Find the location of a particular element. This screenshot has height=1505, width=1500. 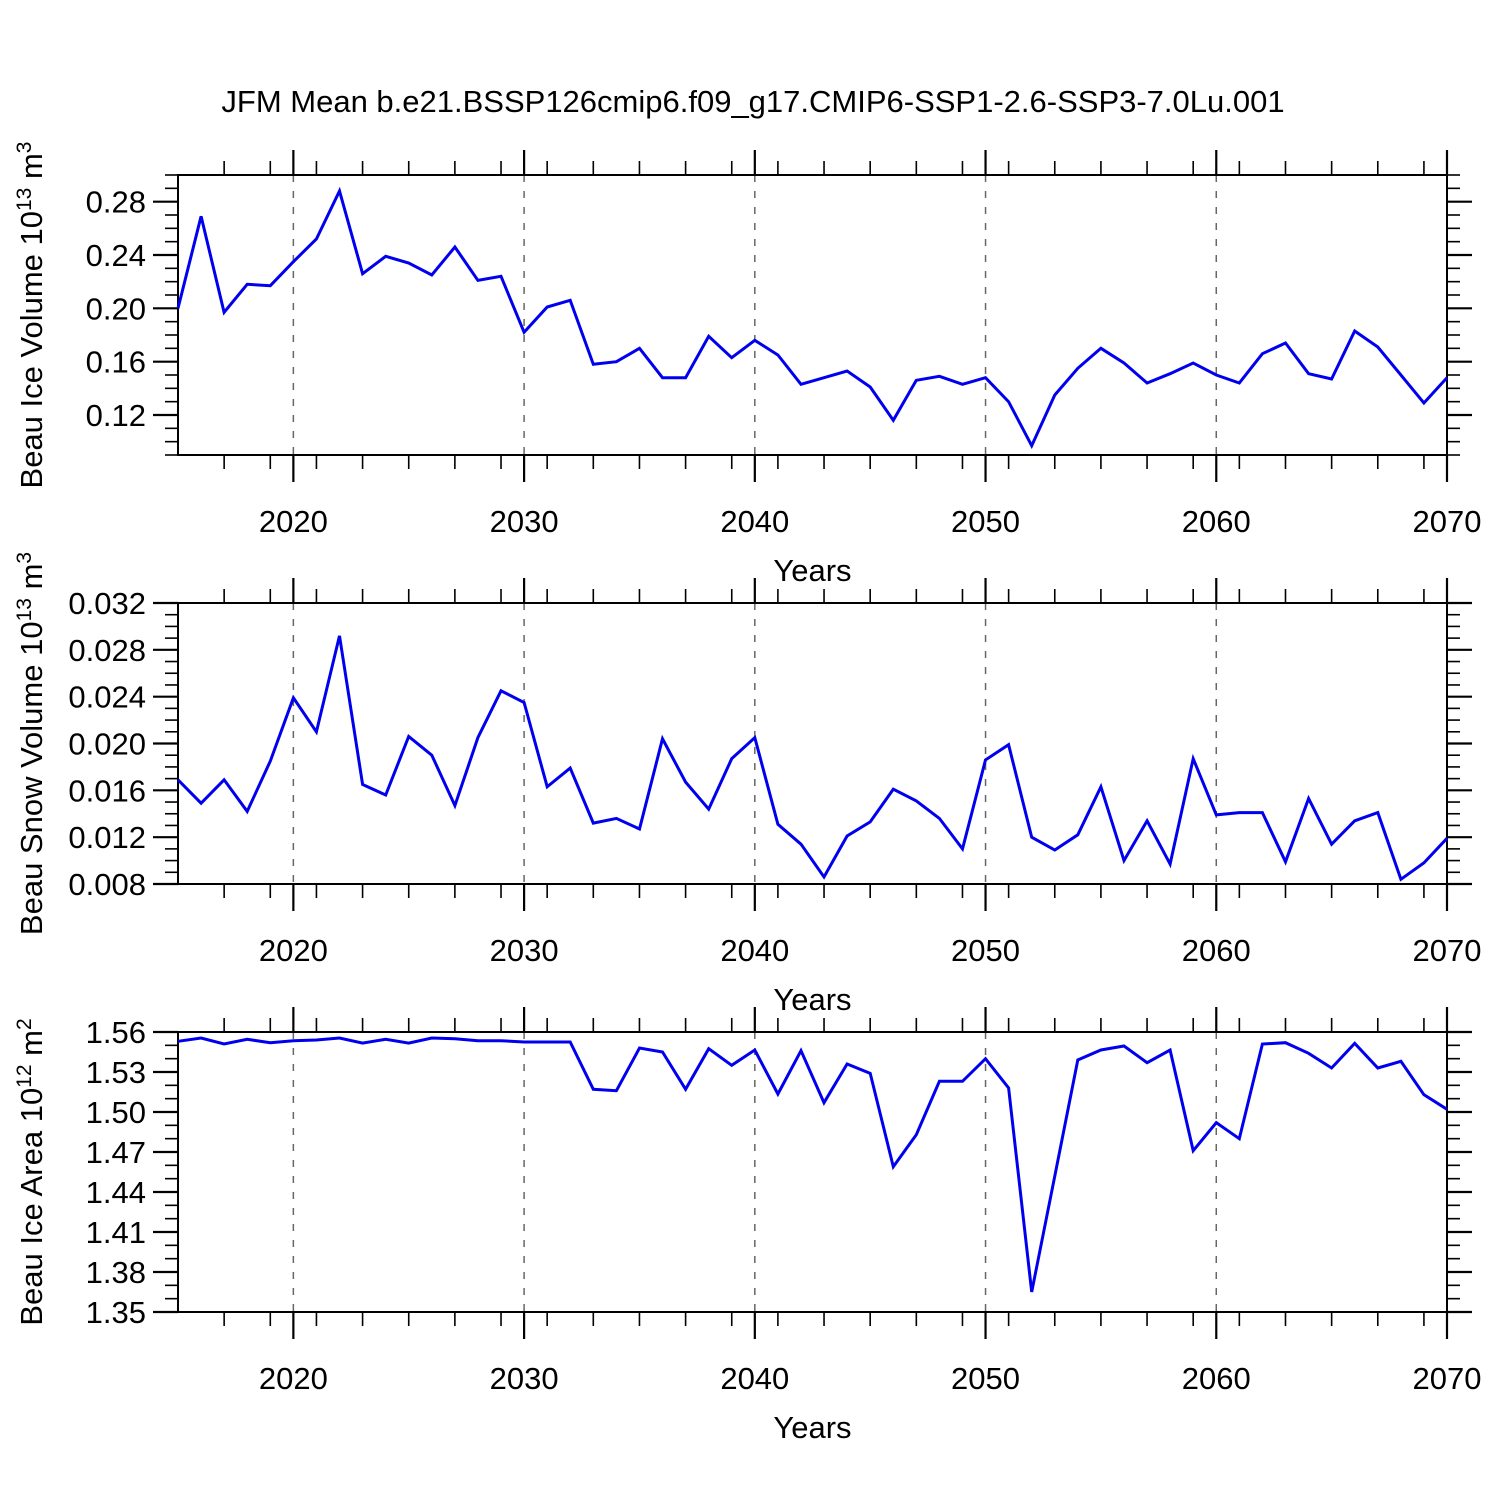

y-tick-label: 0.16 is located at coordinates (116, 362).